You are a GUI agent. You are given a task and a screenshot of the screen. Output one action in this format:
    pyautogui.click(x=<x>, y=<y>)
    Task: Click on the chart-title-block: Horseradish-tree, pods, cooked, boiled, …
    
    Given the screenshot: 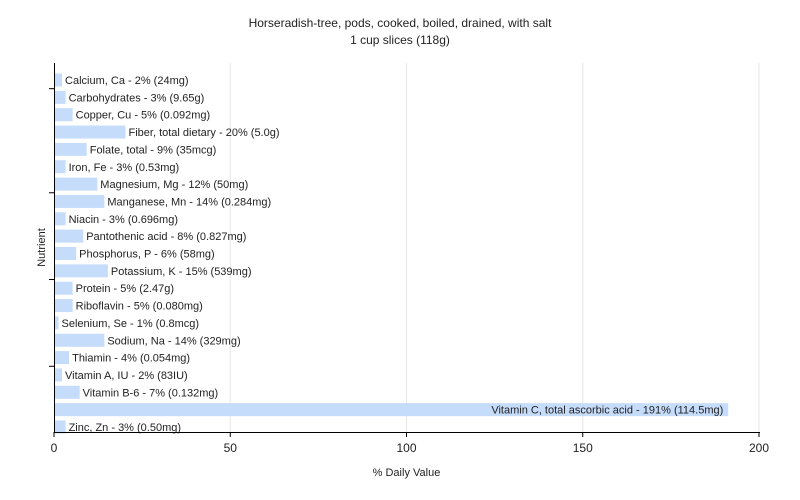 What is the action you would take?
    pyautogui.click(x=400, y=32)
    